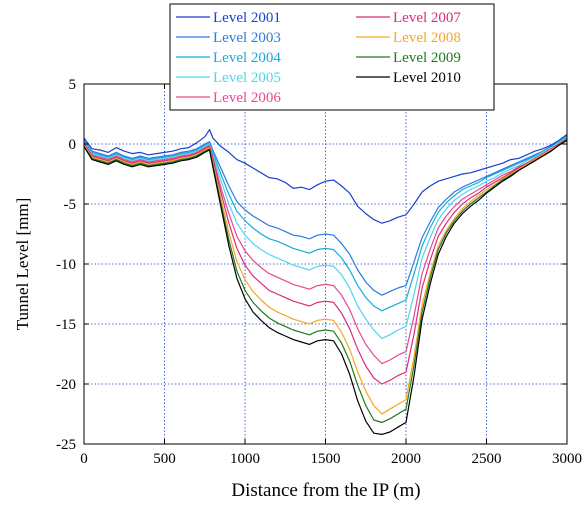 The height and width of the screenshot is (509, 584). What do you see at coordinates (247, 98) in the screenshot?
I see `legend-label: Level 2006` at bounding box center [247, 98].